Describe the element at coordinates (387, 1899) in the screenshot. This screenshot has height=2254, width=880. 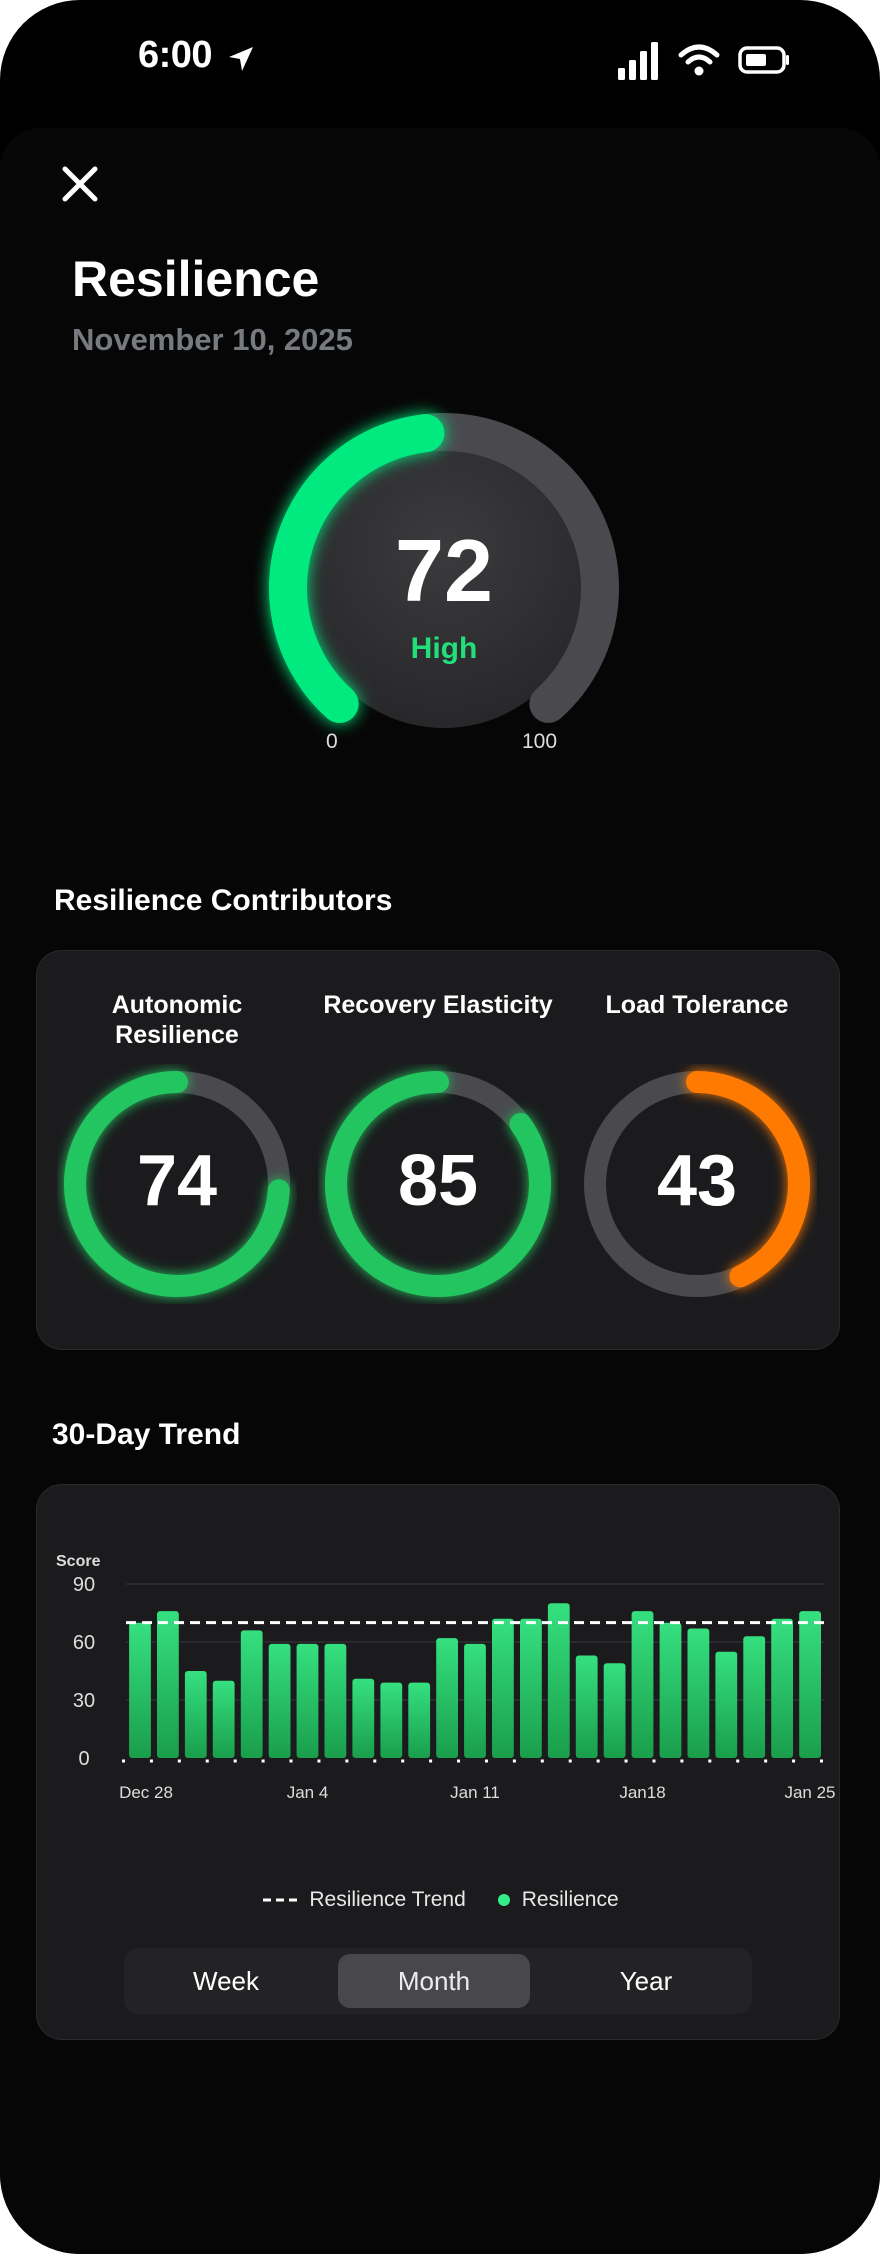
I see `legend-trend-label: Resilience Trend` at that location.